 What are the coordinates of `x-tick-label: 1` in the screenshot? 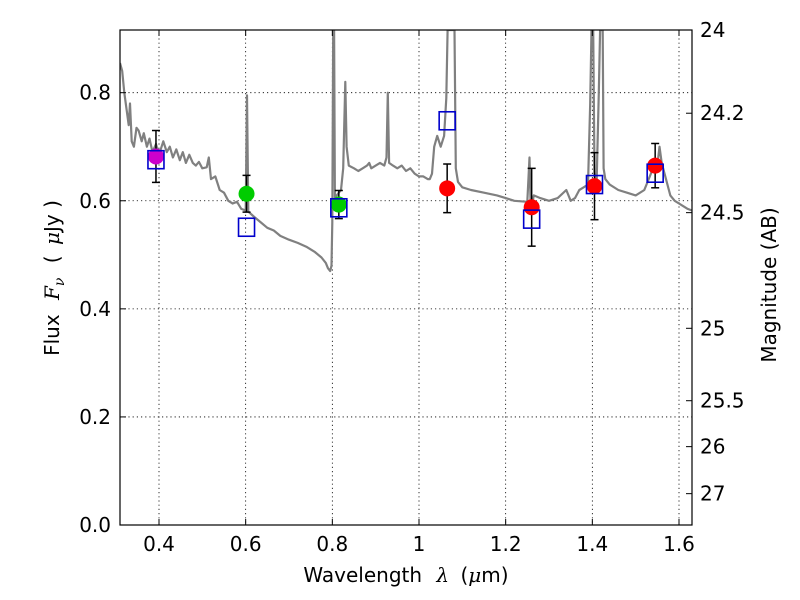 It's located at (419, 544).